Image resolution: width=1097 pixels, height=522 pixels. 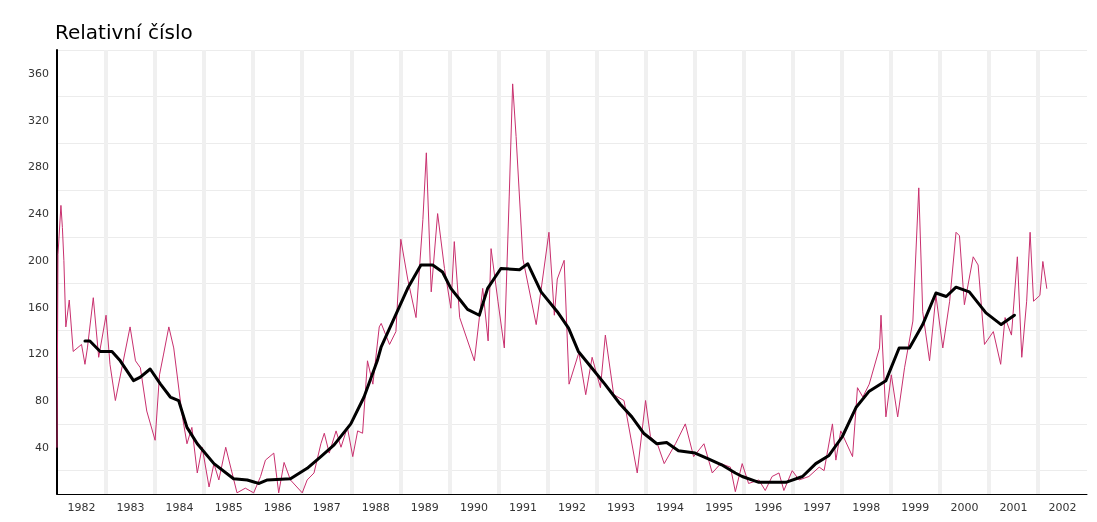 What do you see at coordinates (915, 507) in the screenshot?
I see `x-tick-label: 1999` at bounding box center [915, 507].